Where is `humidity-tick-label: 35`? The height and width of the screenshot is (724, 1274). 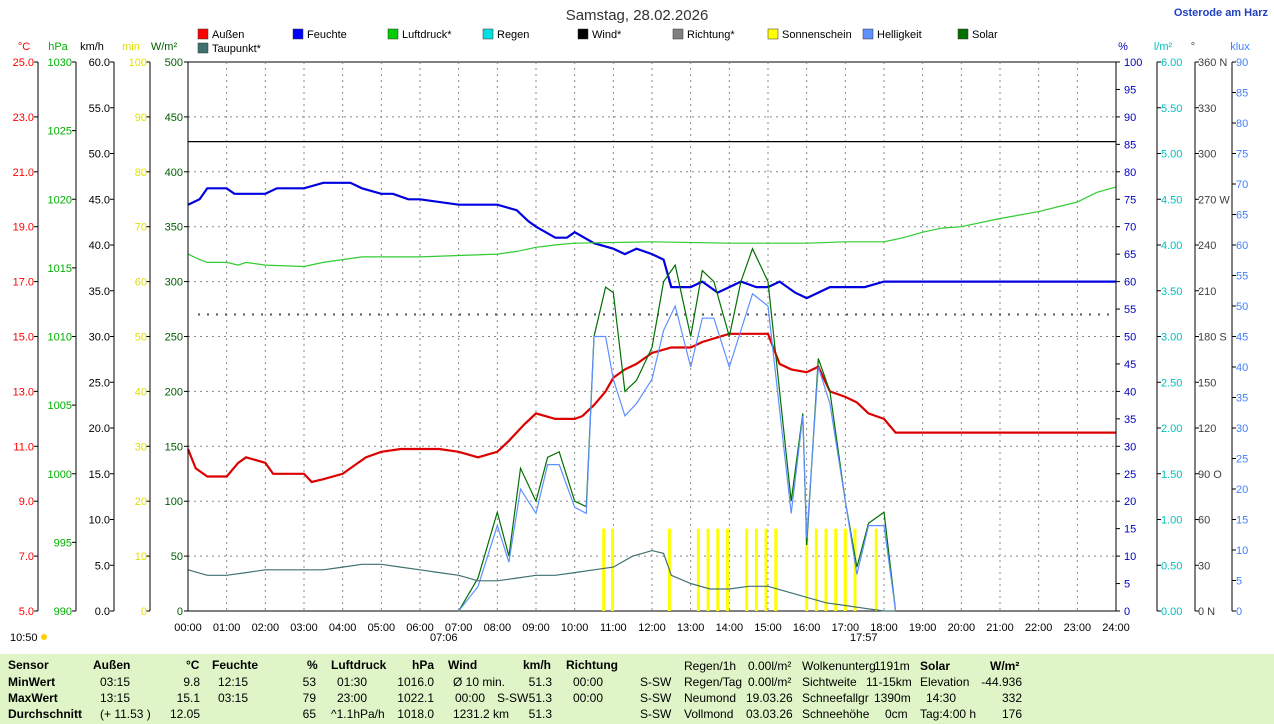
humidity-tick-label: 35 is located at coordinates (1130, 420).